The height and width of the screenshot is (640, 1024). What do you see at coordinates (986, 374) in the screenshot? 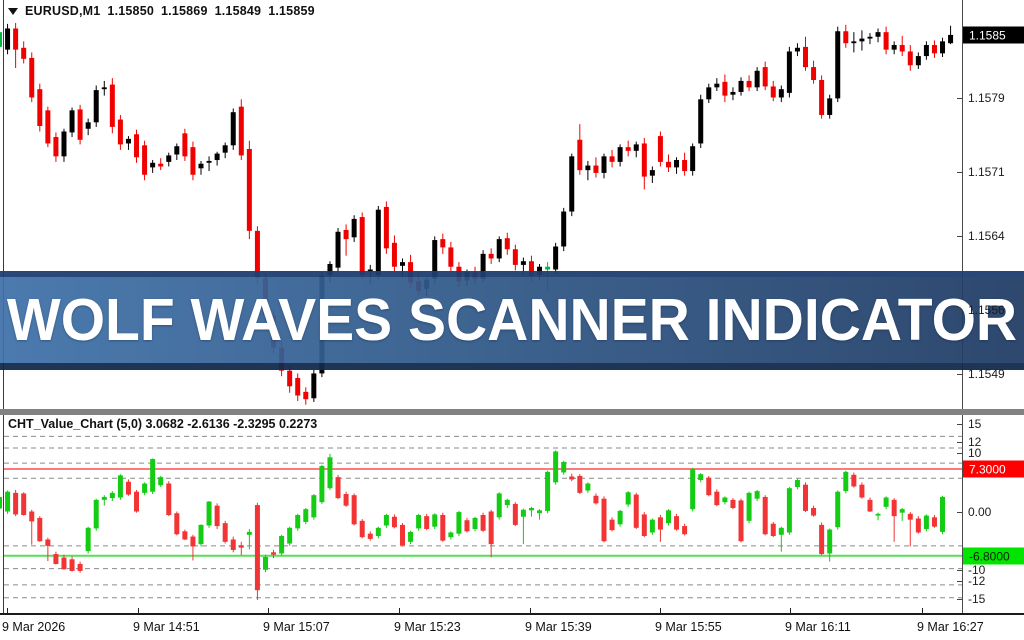
I see `price-axis-label: 1.1549` at bounding box center [986, 374].